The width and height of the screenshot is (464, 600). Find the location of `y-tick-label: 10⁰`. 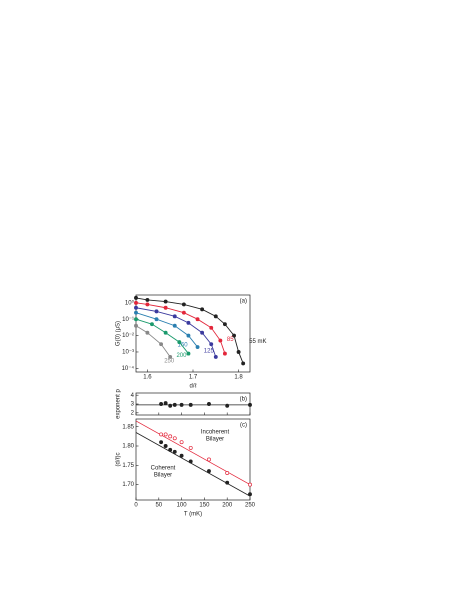

y-tick-label: 10⁰ is located at coordinates (130, 302).